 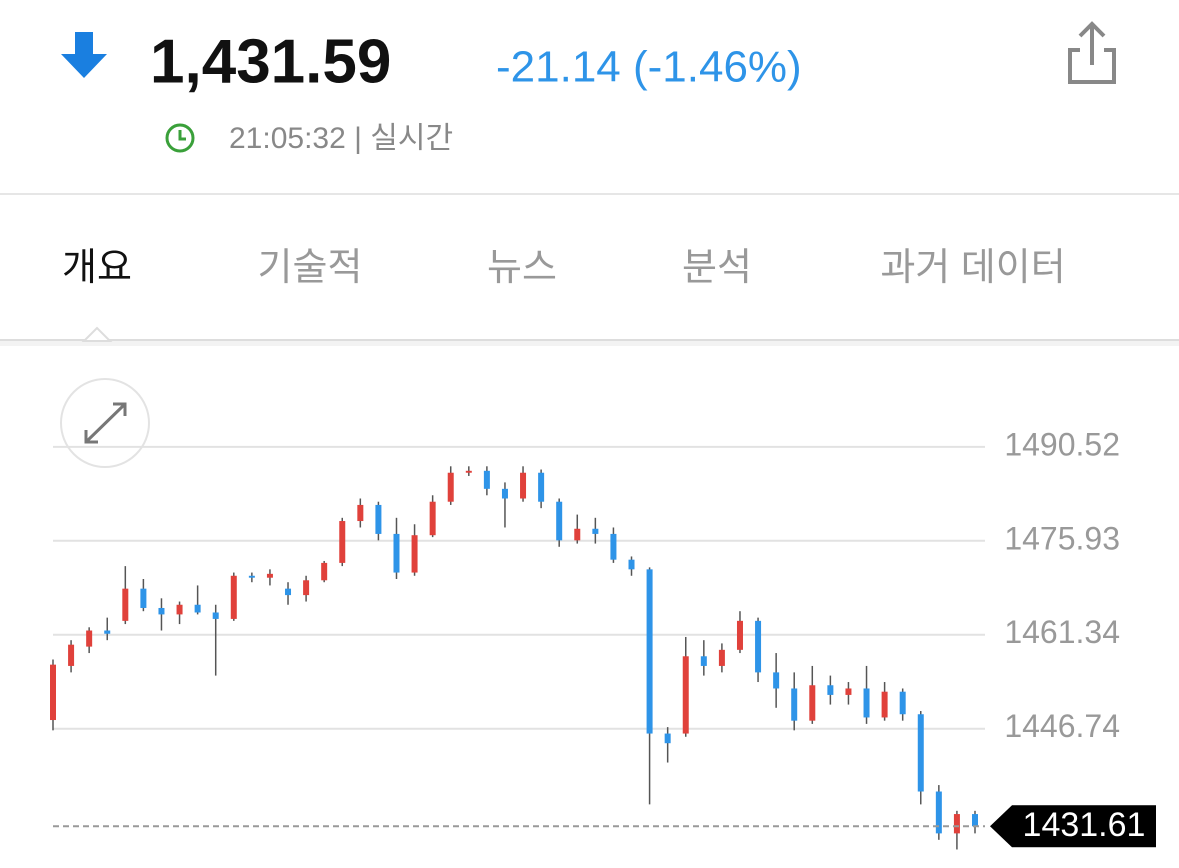 What do you see at coordinates (1092, 52) in the screenshot?
I see `share-button` at bounding box center [1092, 52].